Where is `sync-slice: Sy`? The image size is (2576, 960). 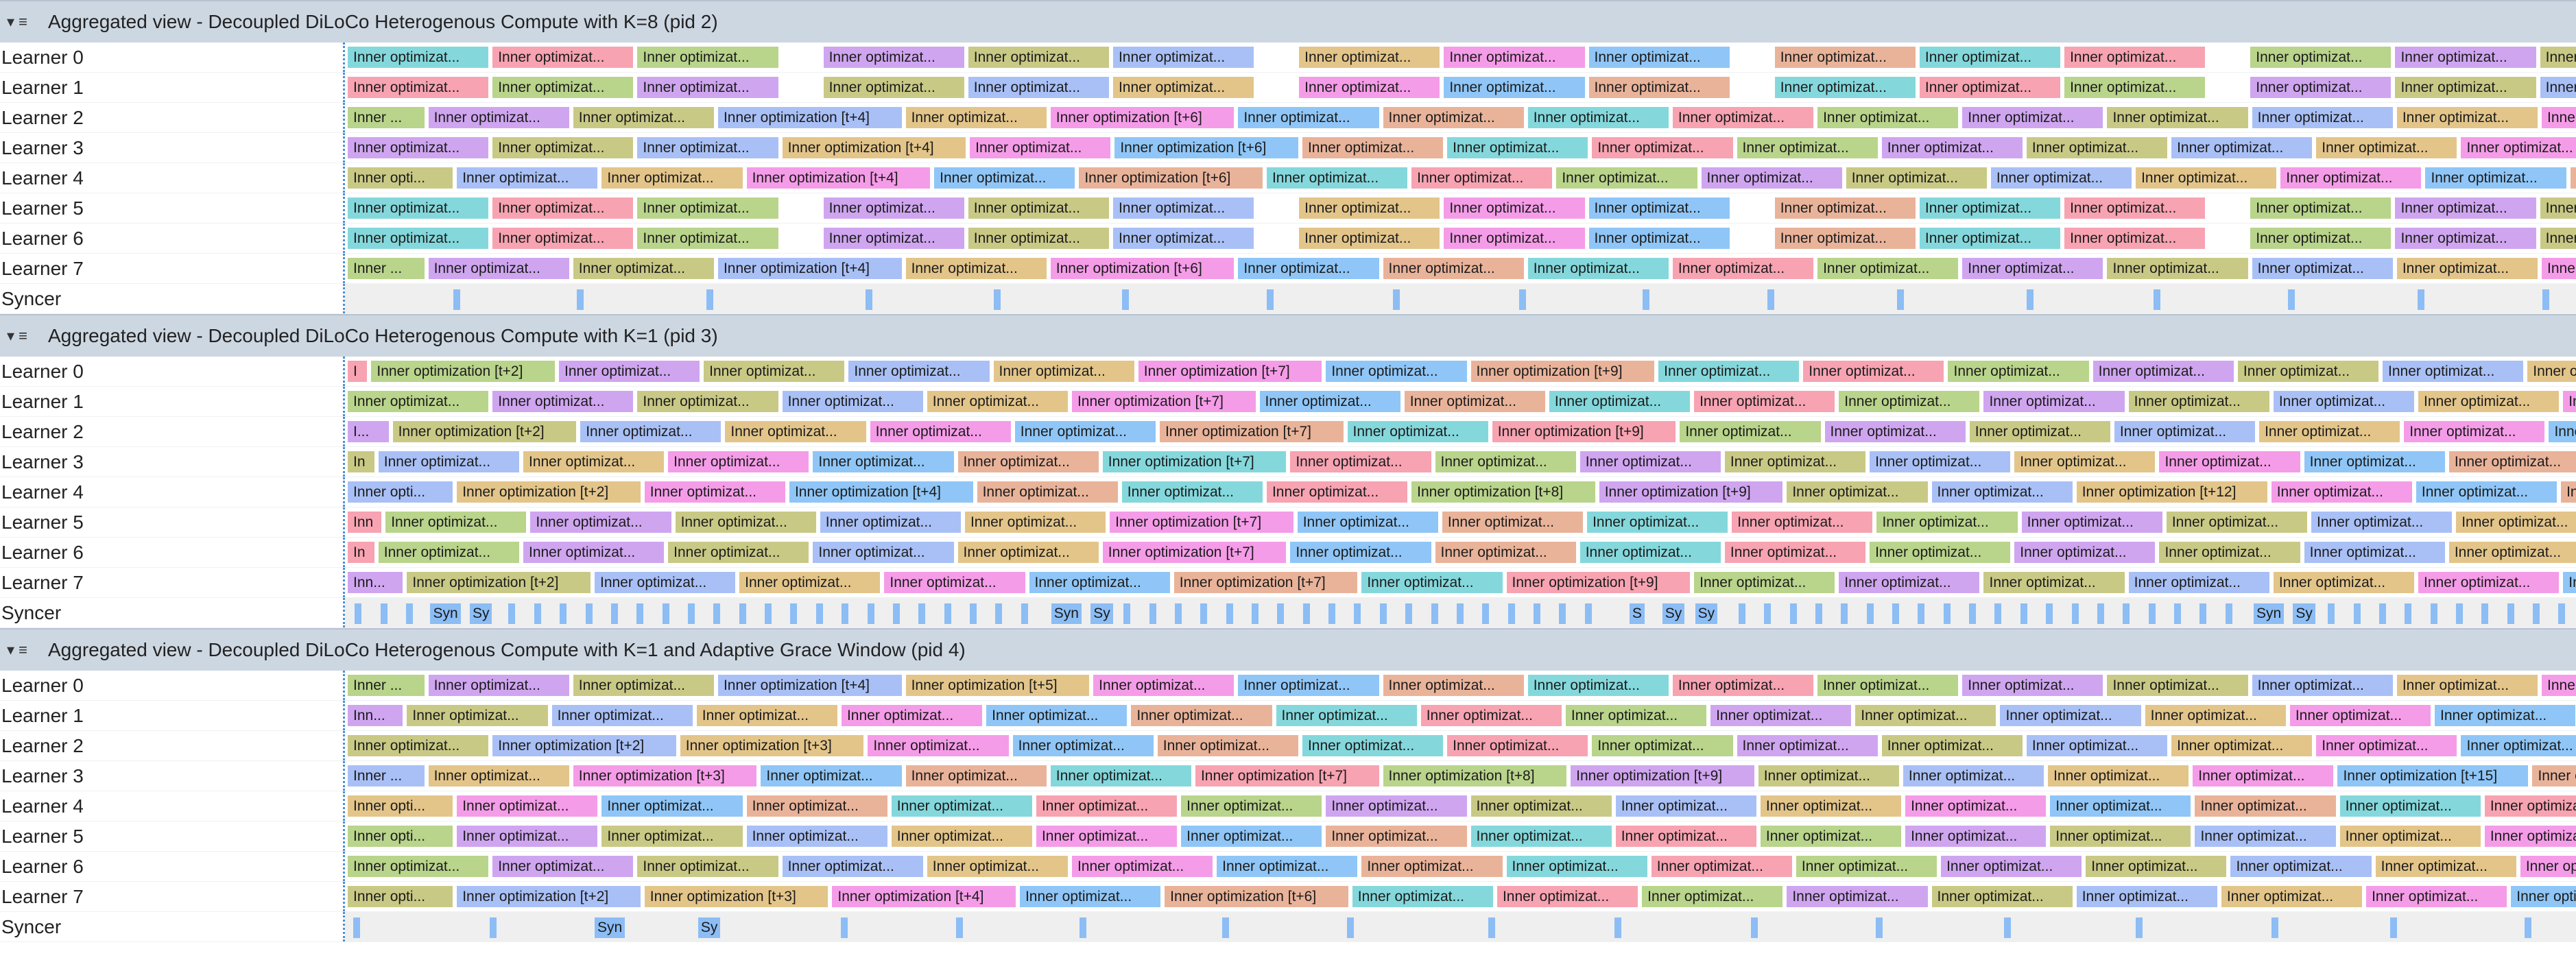
sync-slice: Sy is located at coordinates (1101, 613).